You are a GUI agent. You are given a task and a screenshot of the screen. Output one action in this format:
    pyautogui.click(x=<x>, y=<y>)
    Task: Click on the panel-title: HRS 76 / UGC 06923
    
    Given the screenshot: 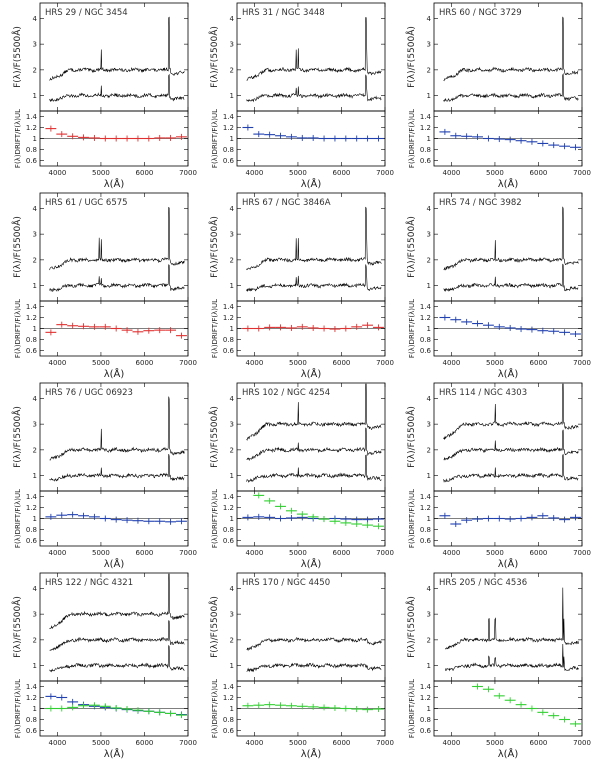 What is the action you would take?
    pyautogui.click(x=89, y=393)
    